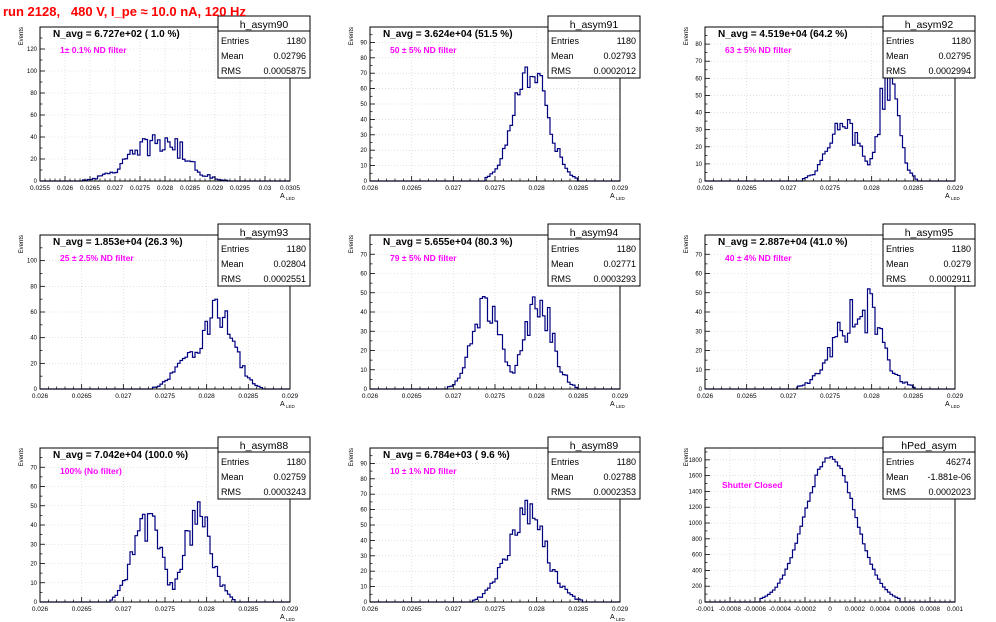 This screenshot has width=996, height=622. Describe the element at coordinates (448, 34) in the screenshot. I see `n-avg-label: N_avg = 3.624e+04 (51.5 %)` at that location.